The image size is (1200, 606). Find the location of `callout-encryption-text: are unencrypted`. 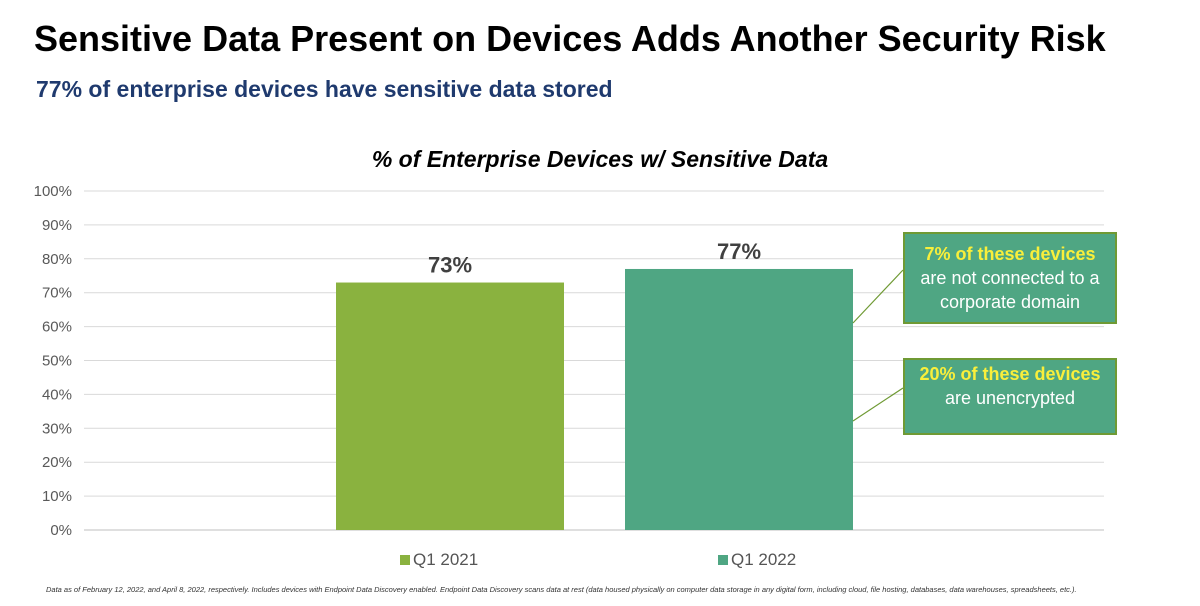

callout-encryption-text: are unencrypted is located at coordinates (1010, 398).